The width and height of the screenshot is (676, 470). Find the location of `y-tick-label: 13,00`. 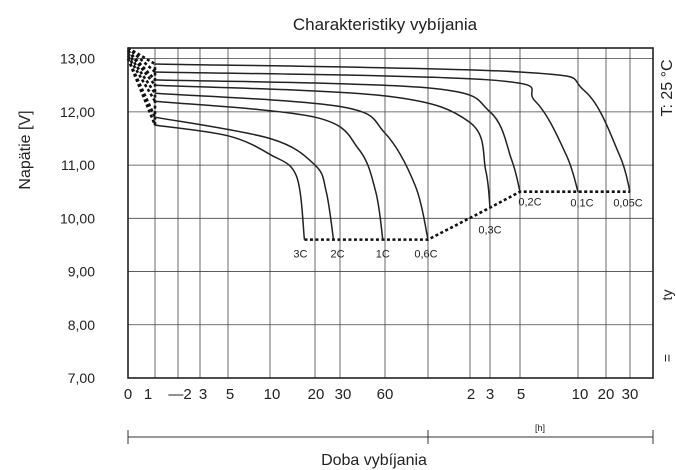

y-tick-label: 13,00 is located at coordinates (77, 59).